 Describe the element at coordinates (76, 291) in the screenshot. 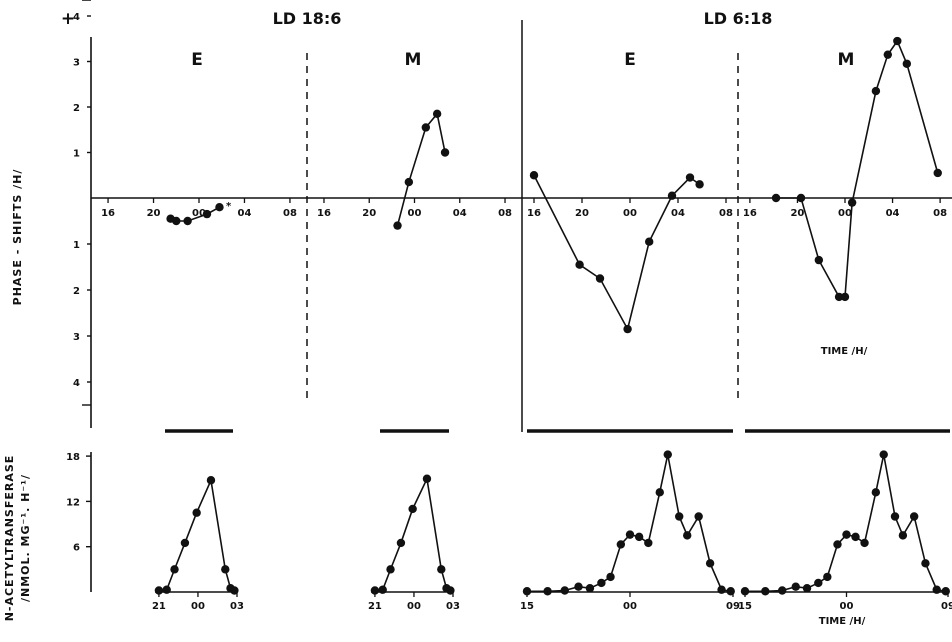

I see `phase-ytick-label-down-2: 2` at that location.